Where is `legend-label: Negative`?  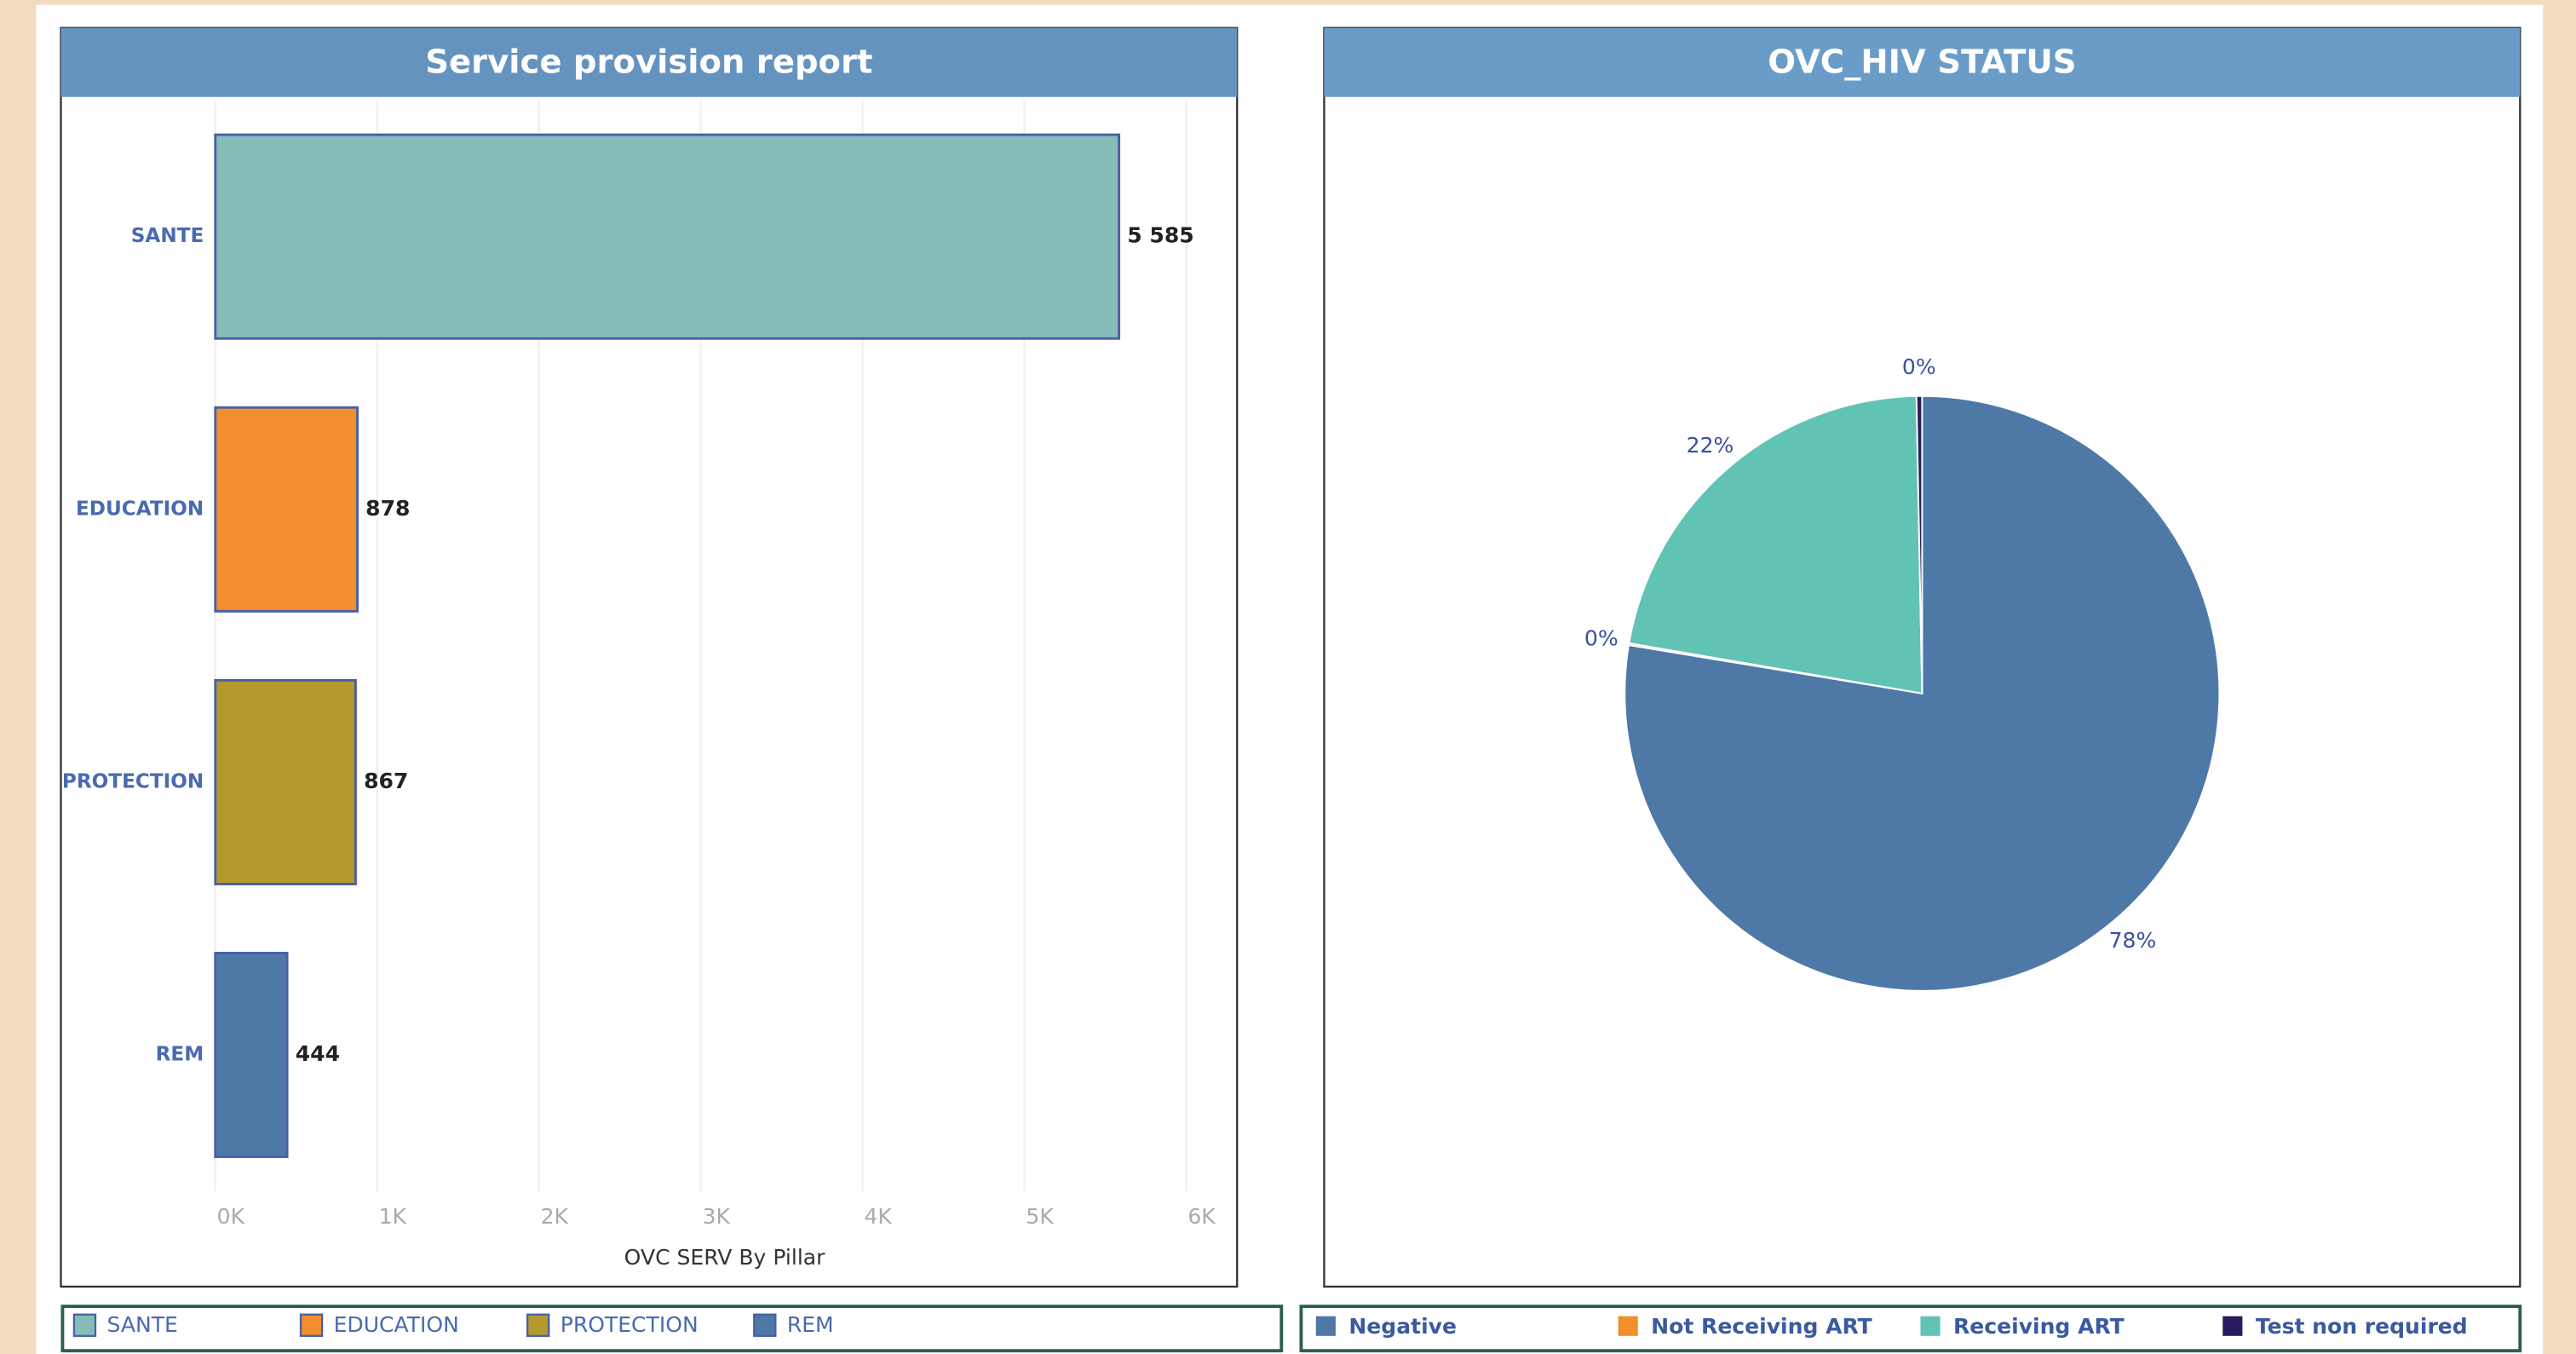 legend-label: Negative is located at coordinates (1403, 1327).